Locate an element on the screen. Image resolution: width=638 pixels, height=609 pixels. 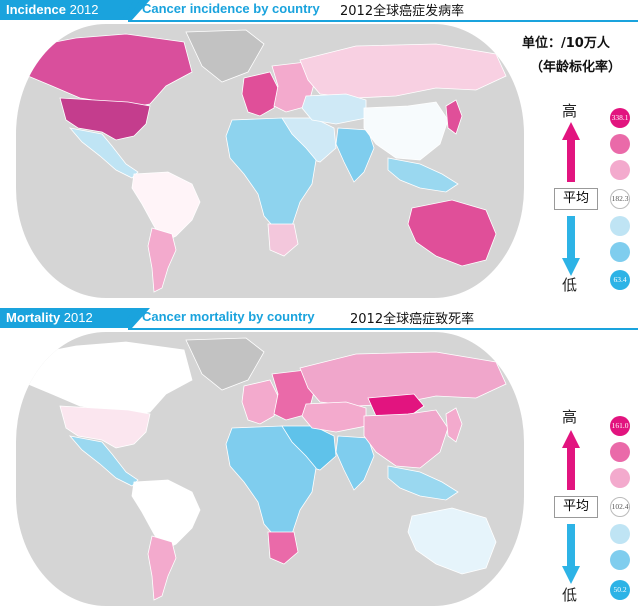
incidence-region-japan-korea is located at coordinates (454, 117).